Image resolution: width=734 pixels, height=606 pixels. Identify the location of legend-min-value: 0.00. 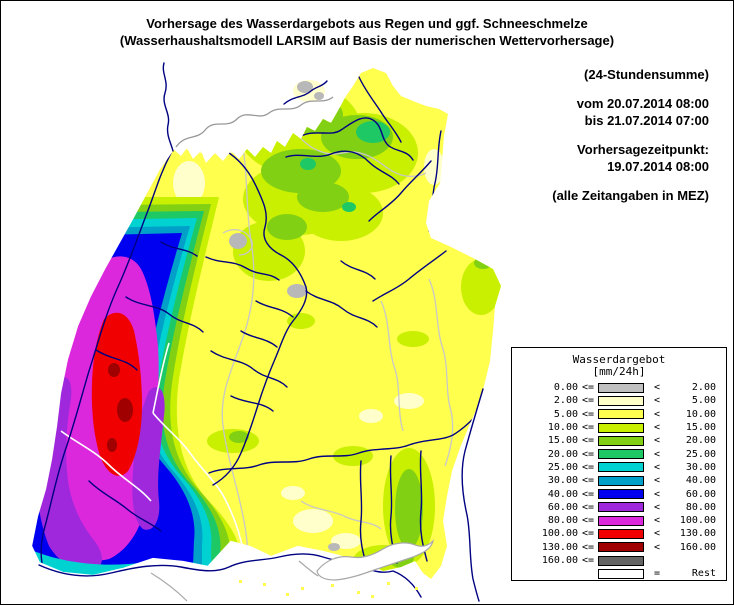
(565, 388).